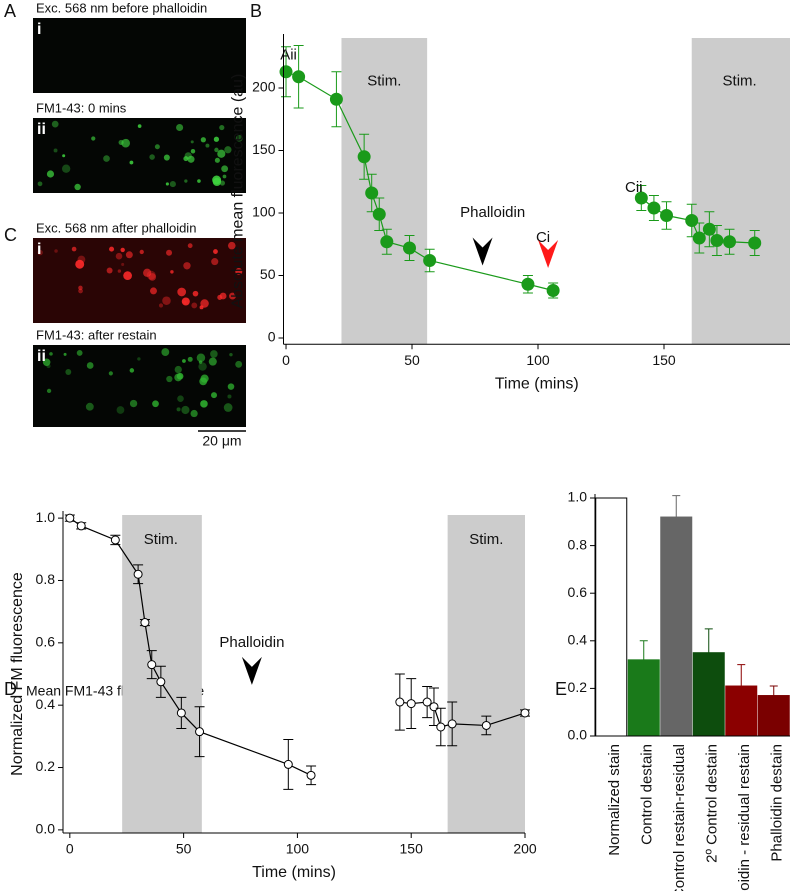  I want to click on panel-label: E, so click(561, 689).